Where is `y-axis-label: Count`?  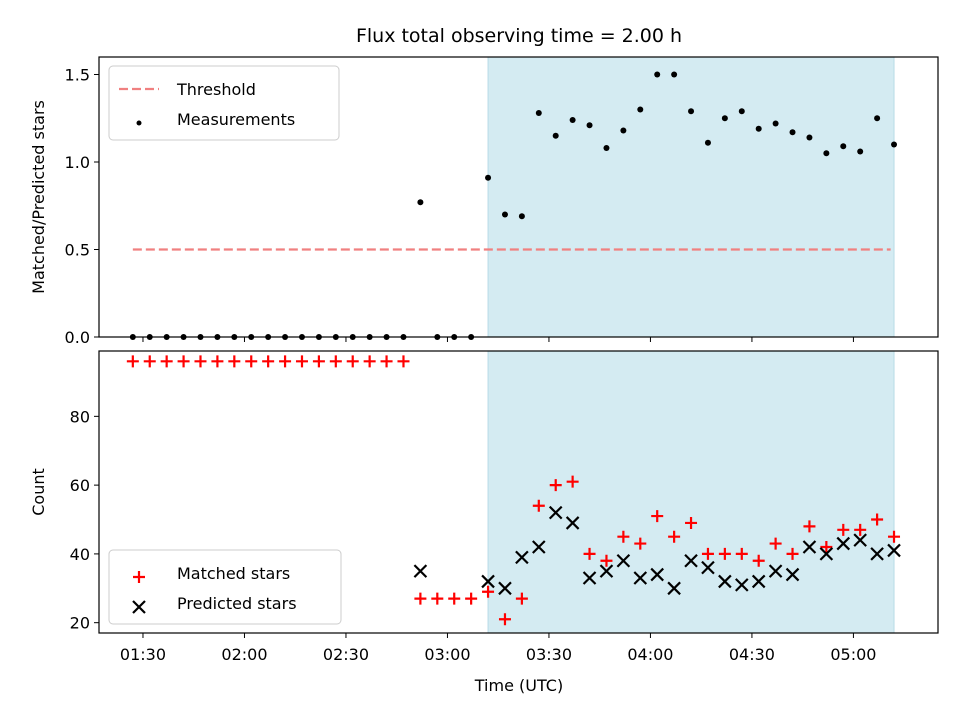 y-axis-label: Count is located at coordinates (38, 492).